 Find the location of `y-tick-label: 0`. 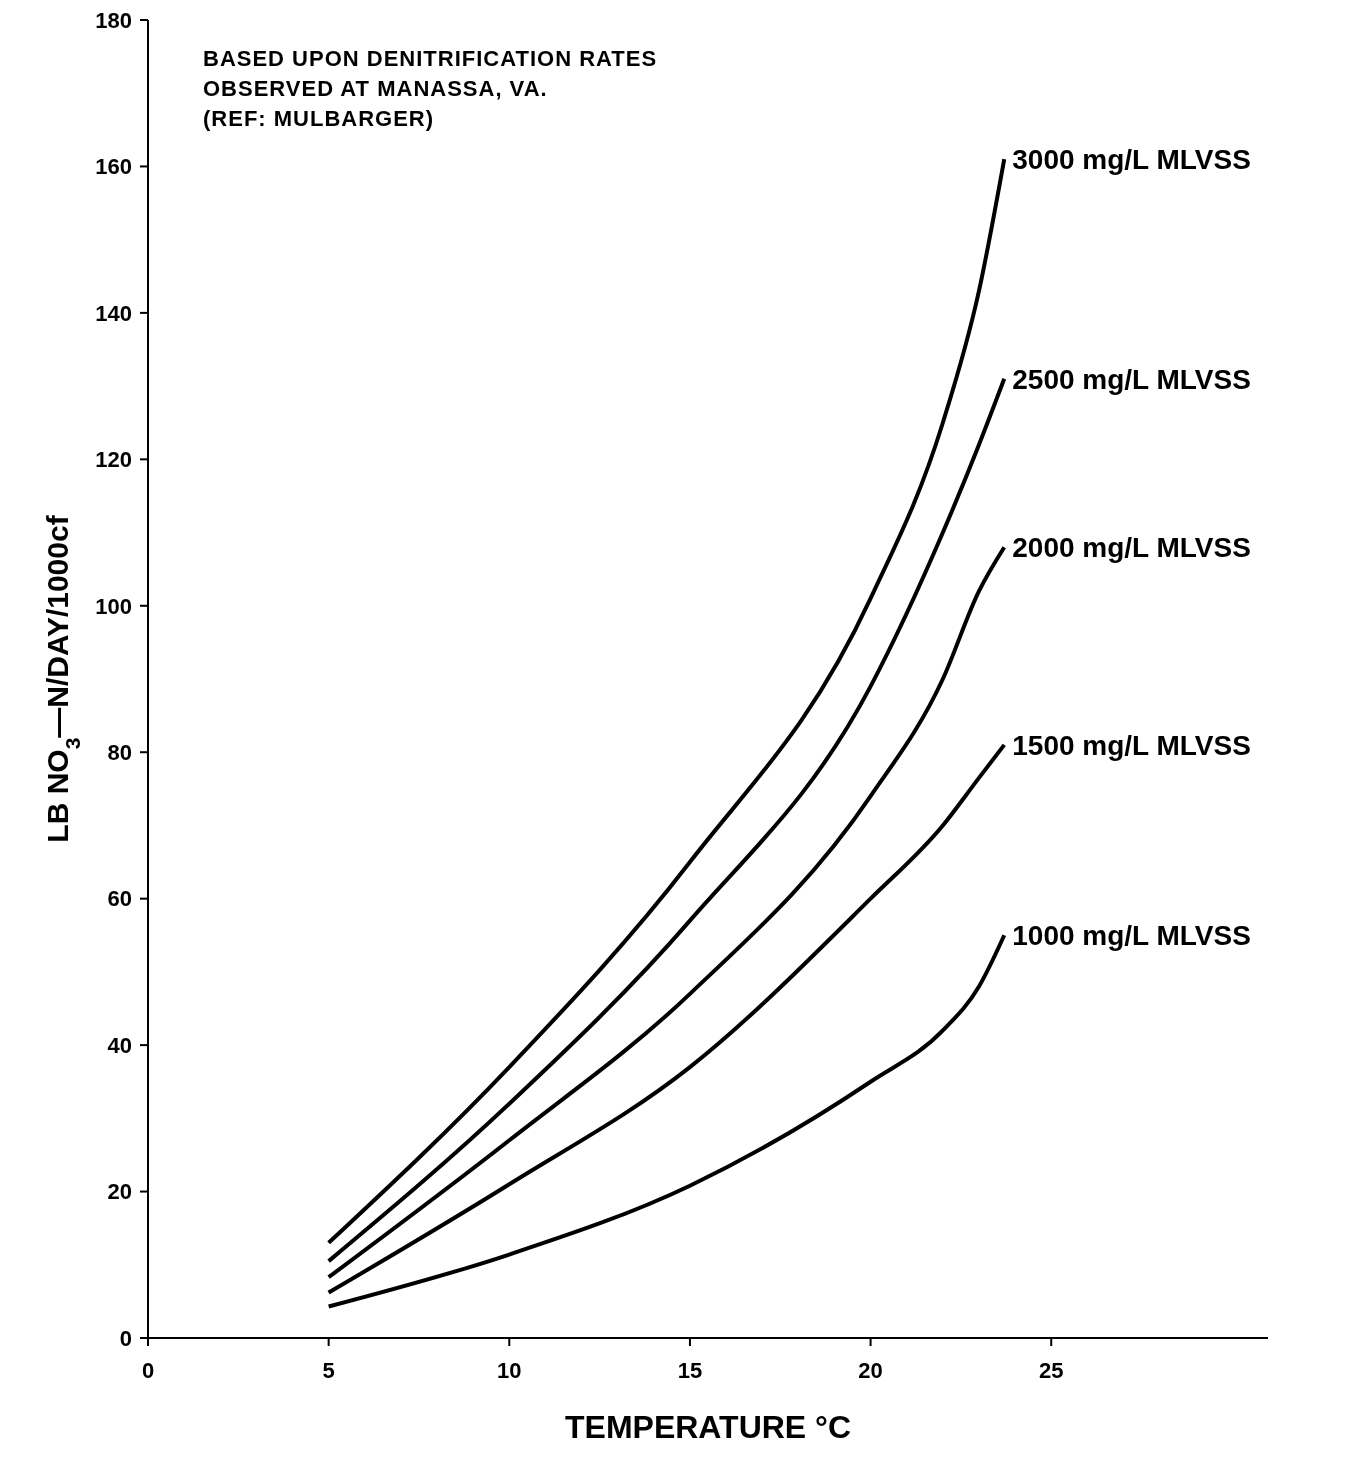

y-tick-label: 0 is located at coordinates (125, 1338).